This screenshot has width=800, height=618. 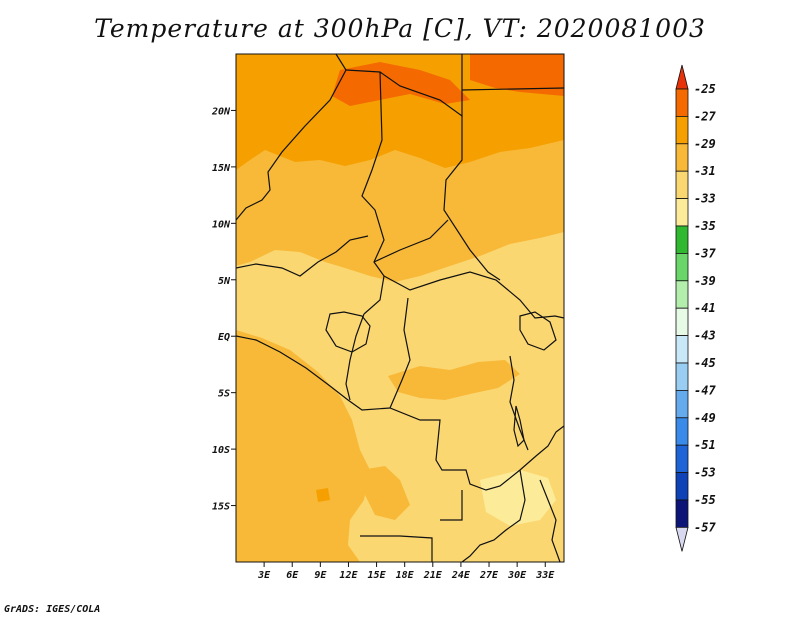 I want to click on field-band-27-25-northeast, so click(x=517, y=75).